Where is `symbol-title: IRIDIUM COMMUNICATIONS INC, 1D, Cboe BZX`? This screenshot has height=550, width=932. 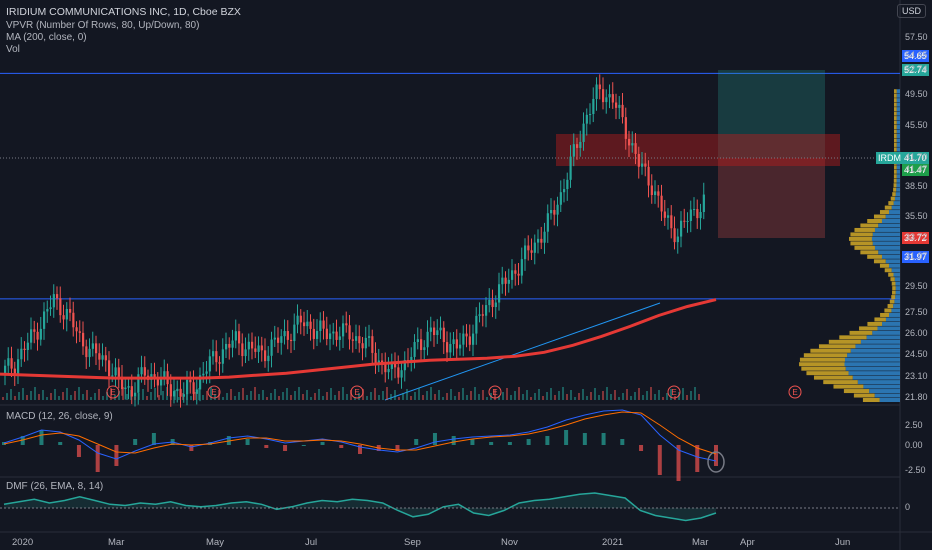
symbol-title: IRIDIUM COMMUNICATIONS INC, 1D, Cboe BZX is located at coordinates (123, 12).